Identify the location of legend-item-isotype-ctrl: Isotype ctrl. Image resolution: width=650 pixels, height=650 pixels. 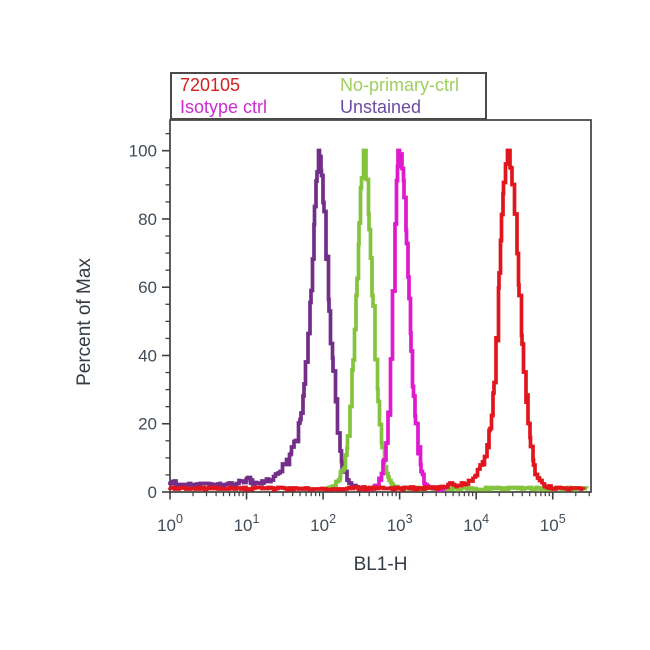
(224, 107).